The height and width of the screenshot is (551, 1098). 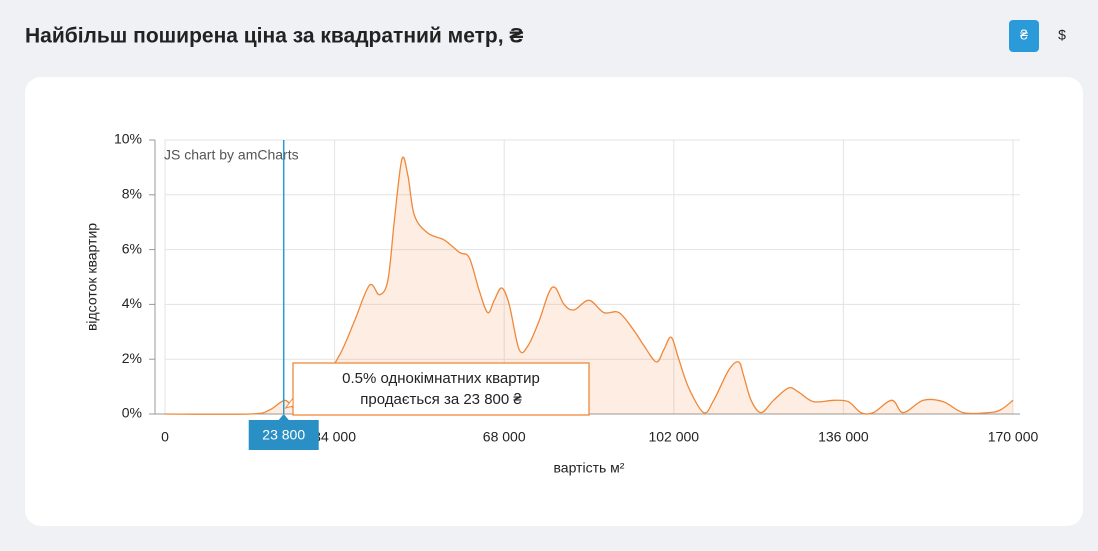 What do you see at coordinates (1013, 437) in the screenshot?
I see `x-tick-label: 170 000` at bounding box center [1013, 437].